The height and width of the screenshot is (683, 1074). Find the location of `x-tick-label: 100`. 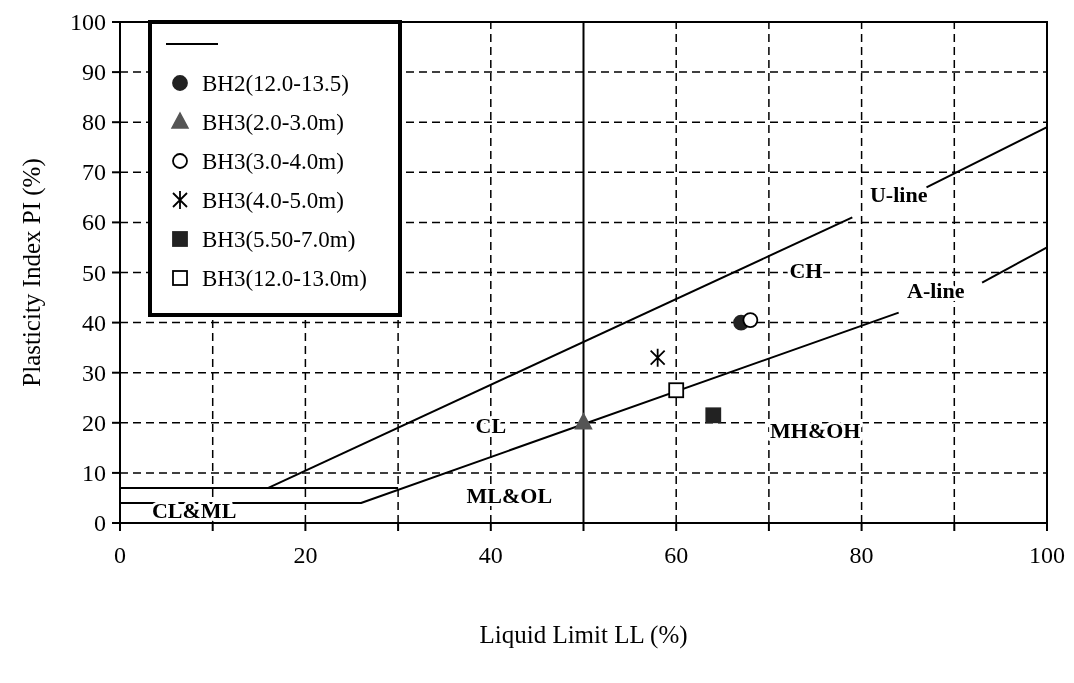

x-tick-label: 100 is located at coordinates (1047, 555).